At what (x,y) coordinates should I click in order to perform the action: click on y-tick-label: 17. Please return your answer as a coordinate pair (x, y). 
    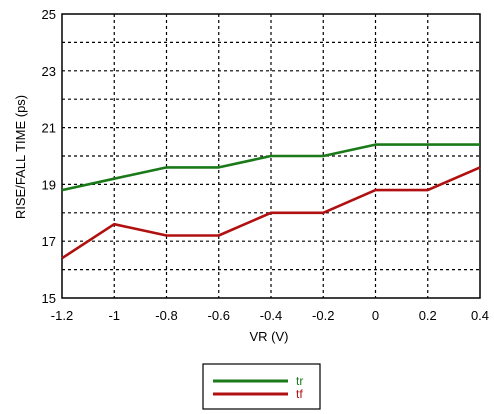
    Looking at the image, I should click on (49, 241).